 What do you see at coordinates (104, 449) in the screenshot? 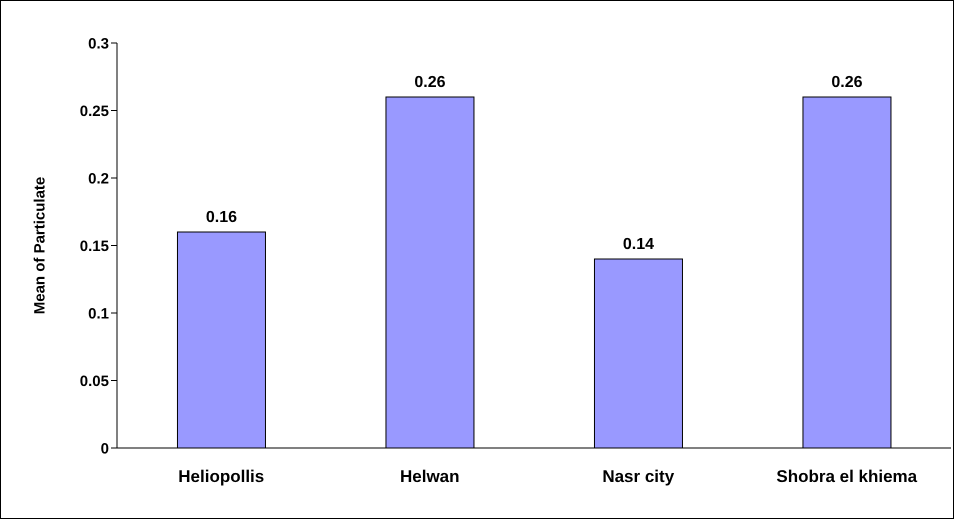
I see `y-tick-label: 0` at bounding box center [104, 449].